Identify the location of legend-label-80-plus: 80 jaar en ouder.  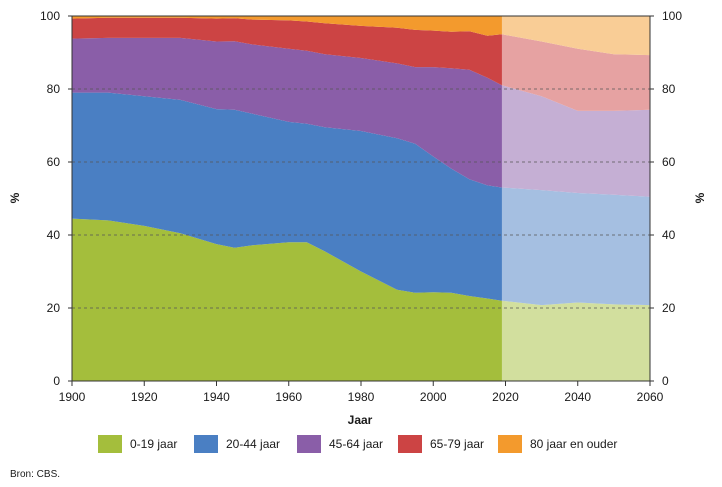
(574, 444).